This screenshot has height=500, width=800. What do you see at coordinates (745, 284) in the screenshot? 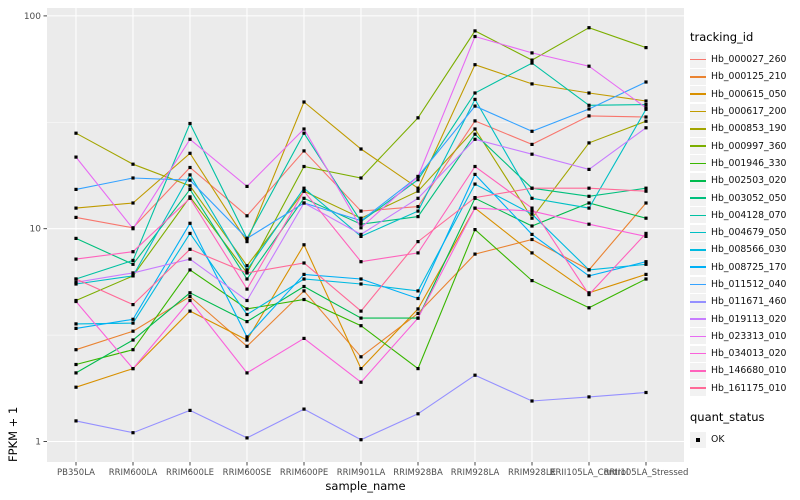
I see `legend-item-Hb_011512_040: Hb_011512_040` at bounding box center [745, 284].